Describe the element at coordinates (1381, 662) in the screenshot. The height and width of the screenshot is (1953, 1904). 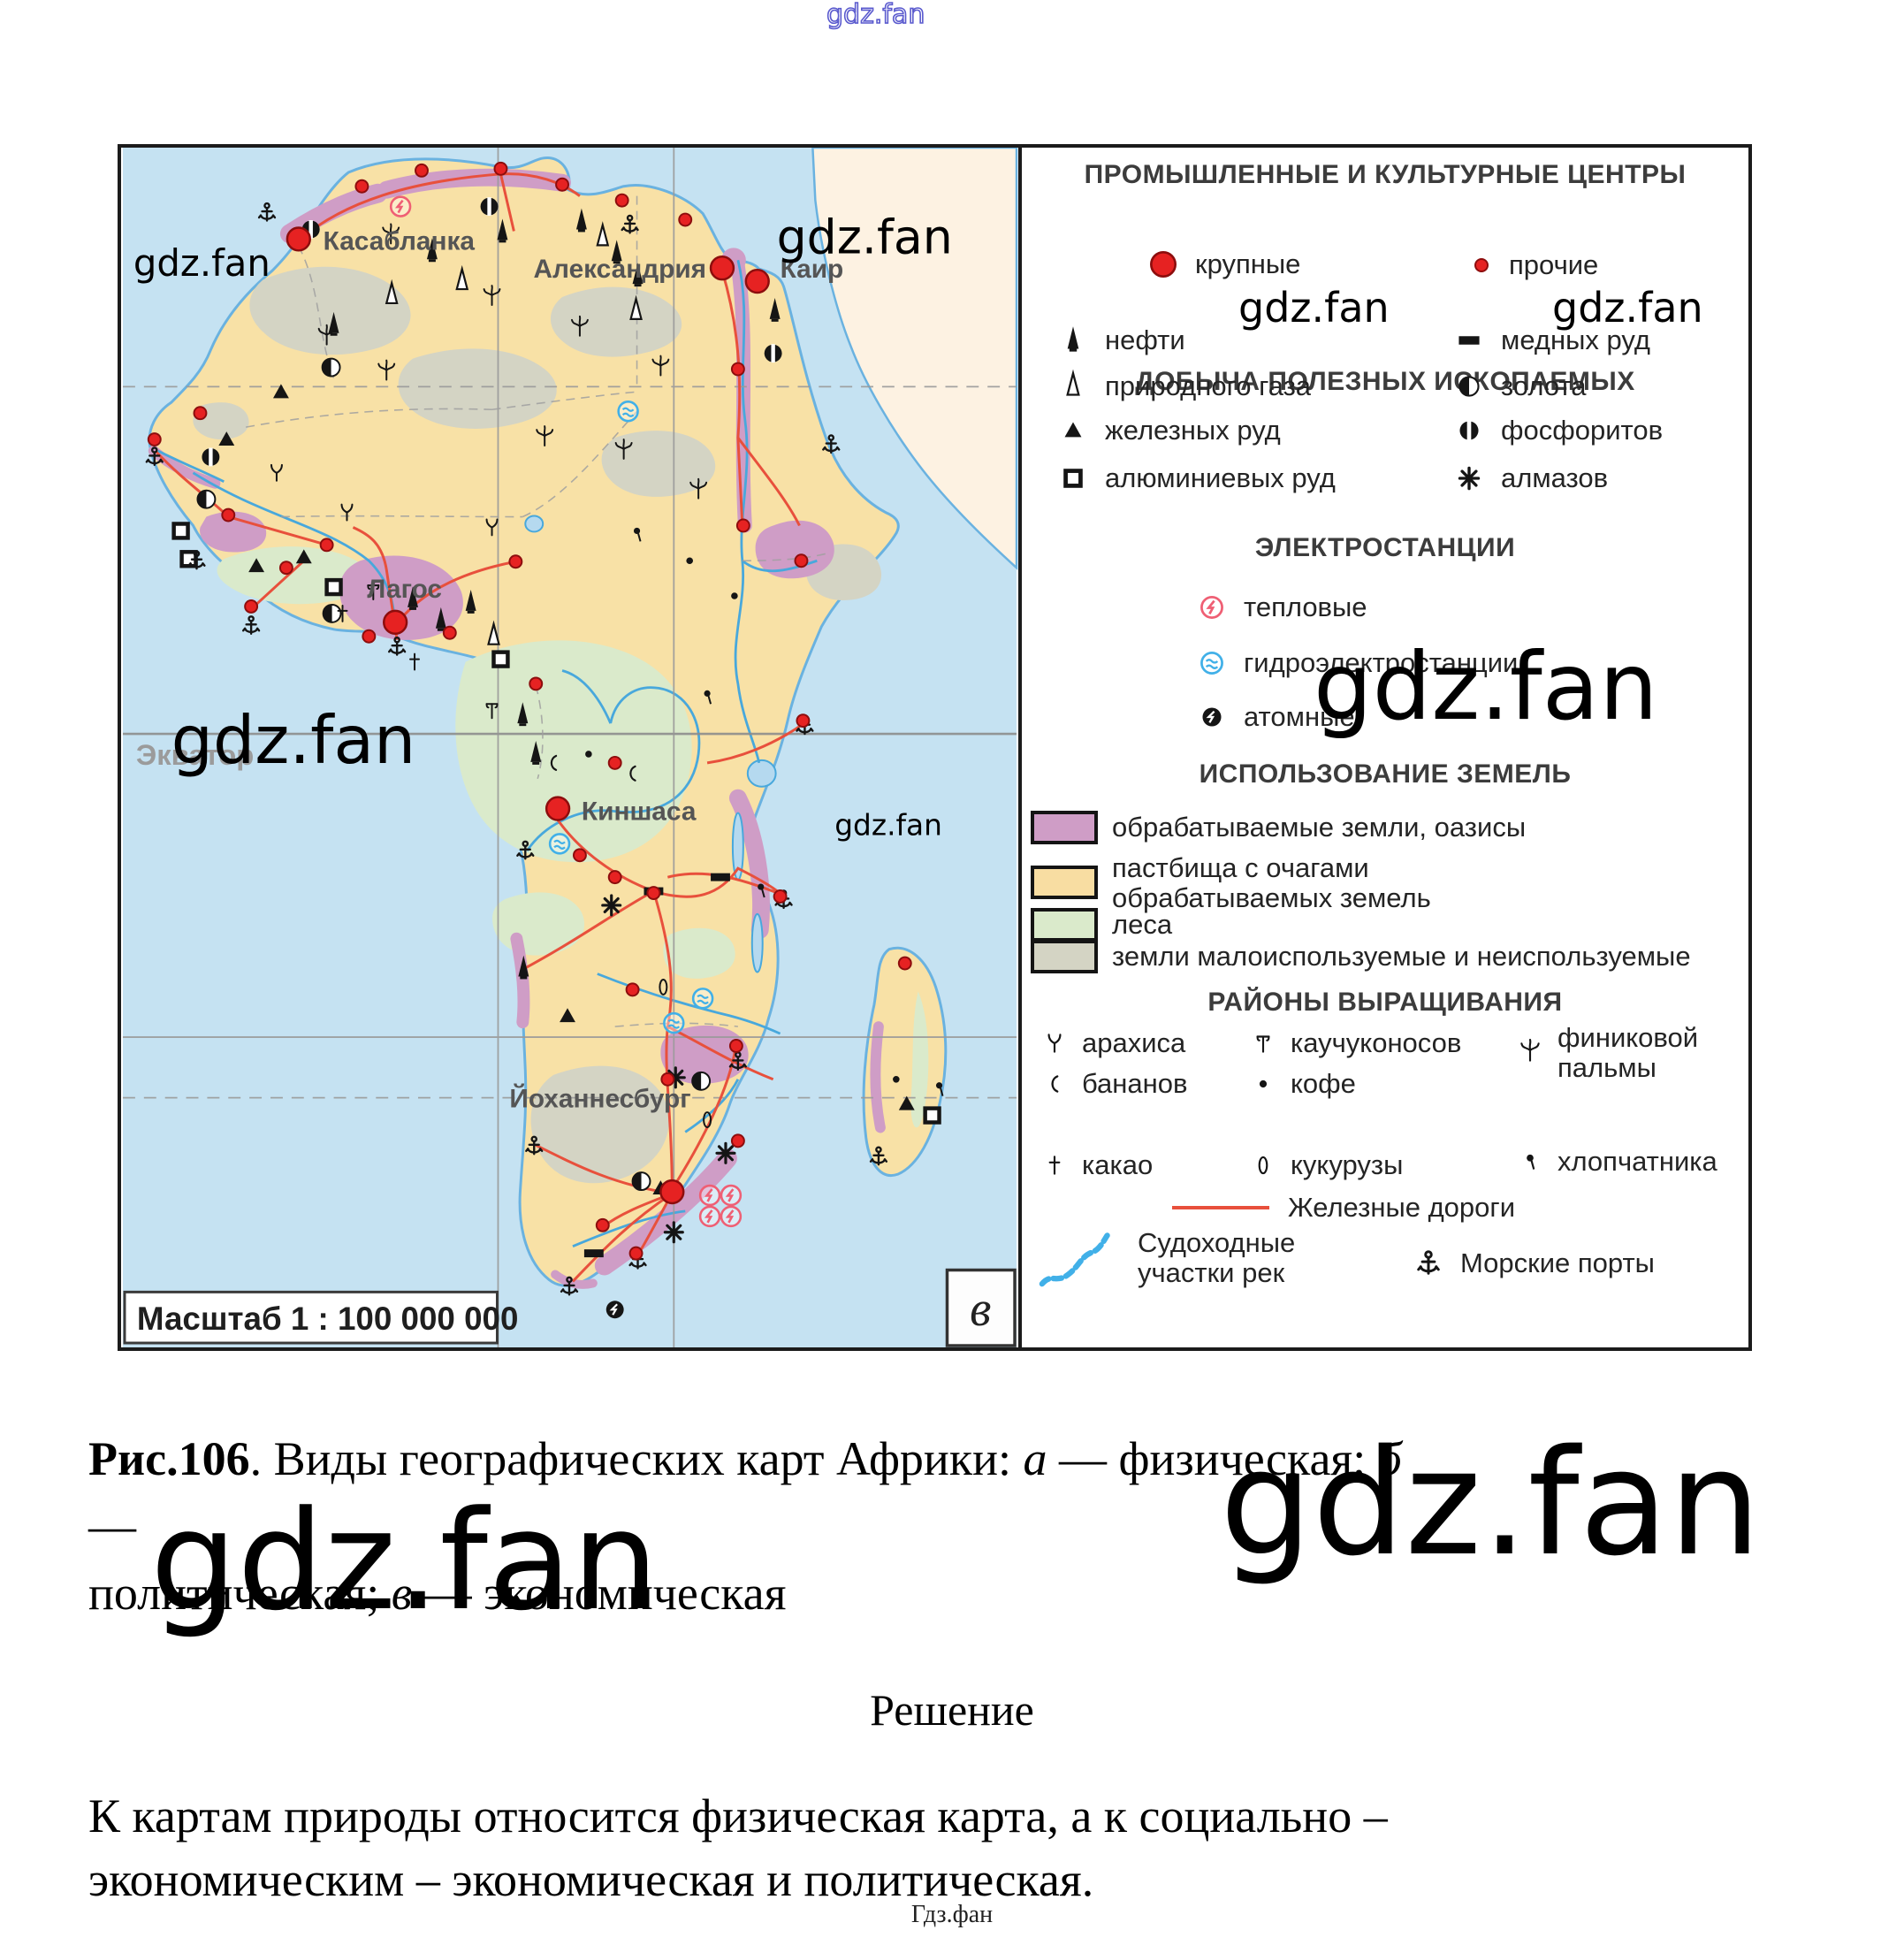
I see `legend-label: гидроэлектростанции` at that location.